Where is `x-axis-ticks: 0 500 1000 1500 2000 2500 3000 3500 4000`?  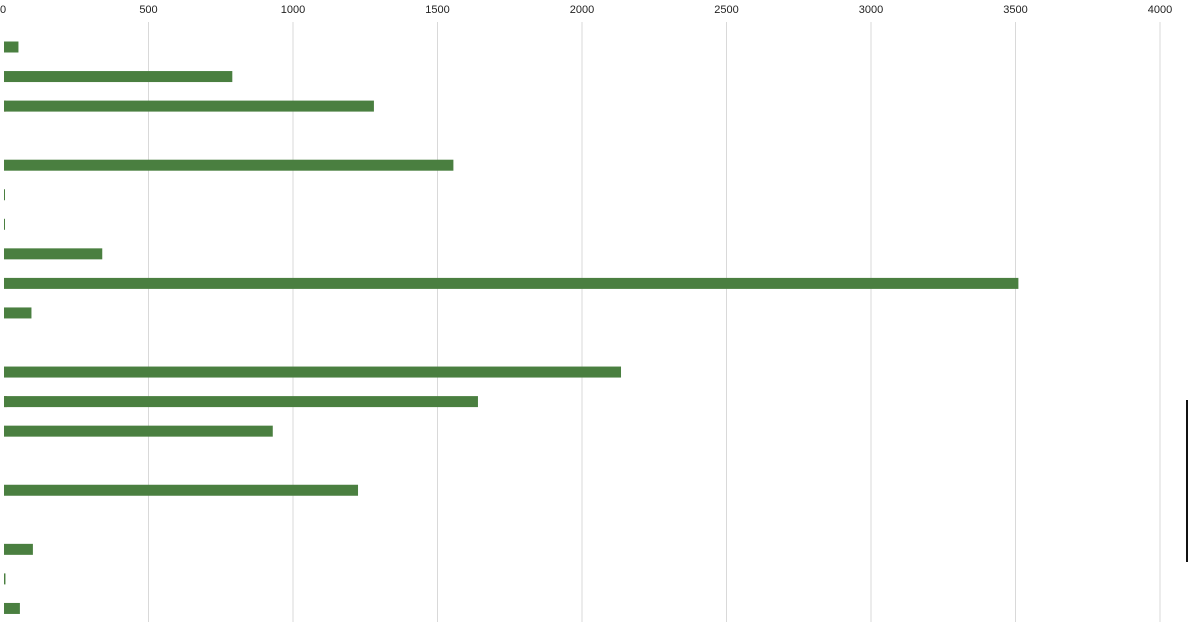 x-axis-ticks: 0 500 1000 1500 2000 2500 3000 3500 4000 is located at coordinates (586, 10).